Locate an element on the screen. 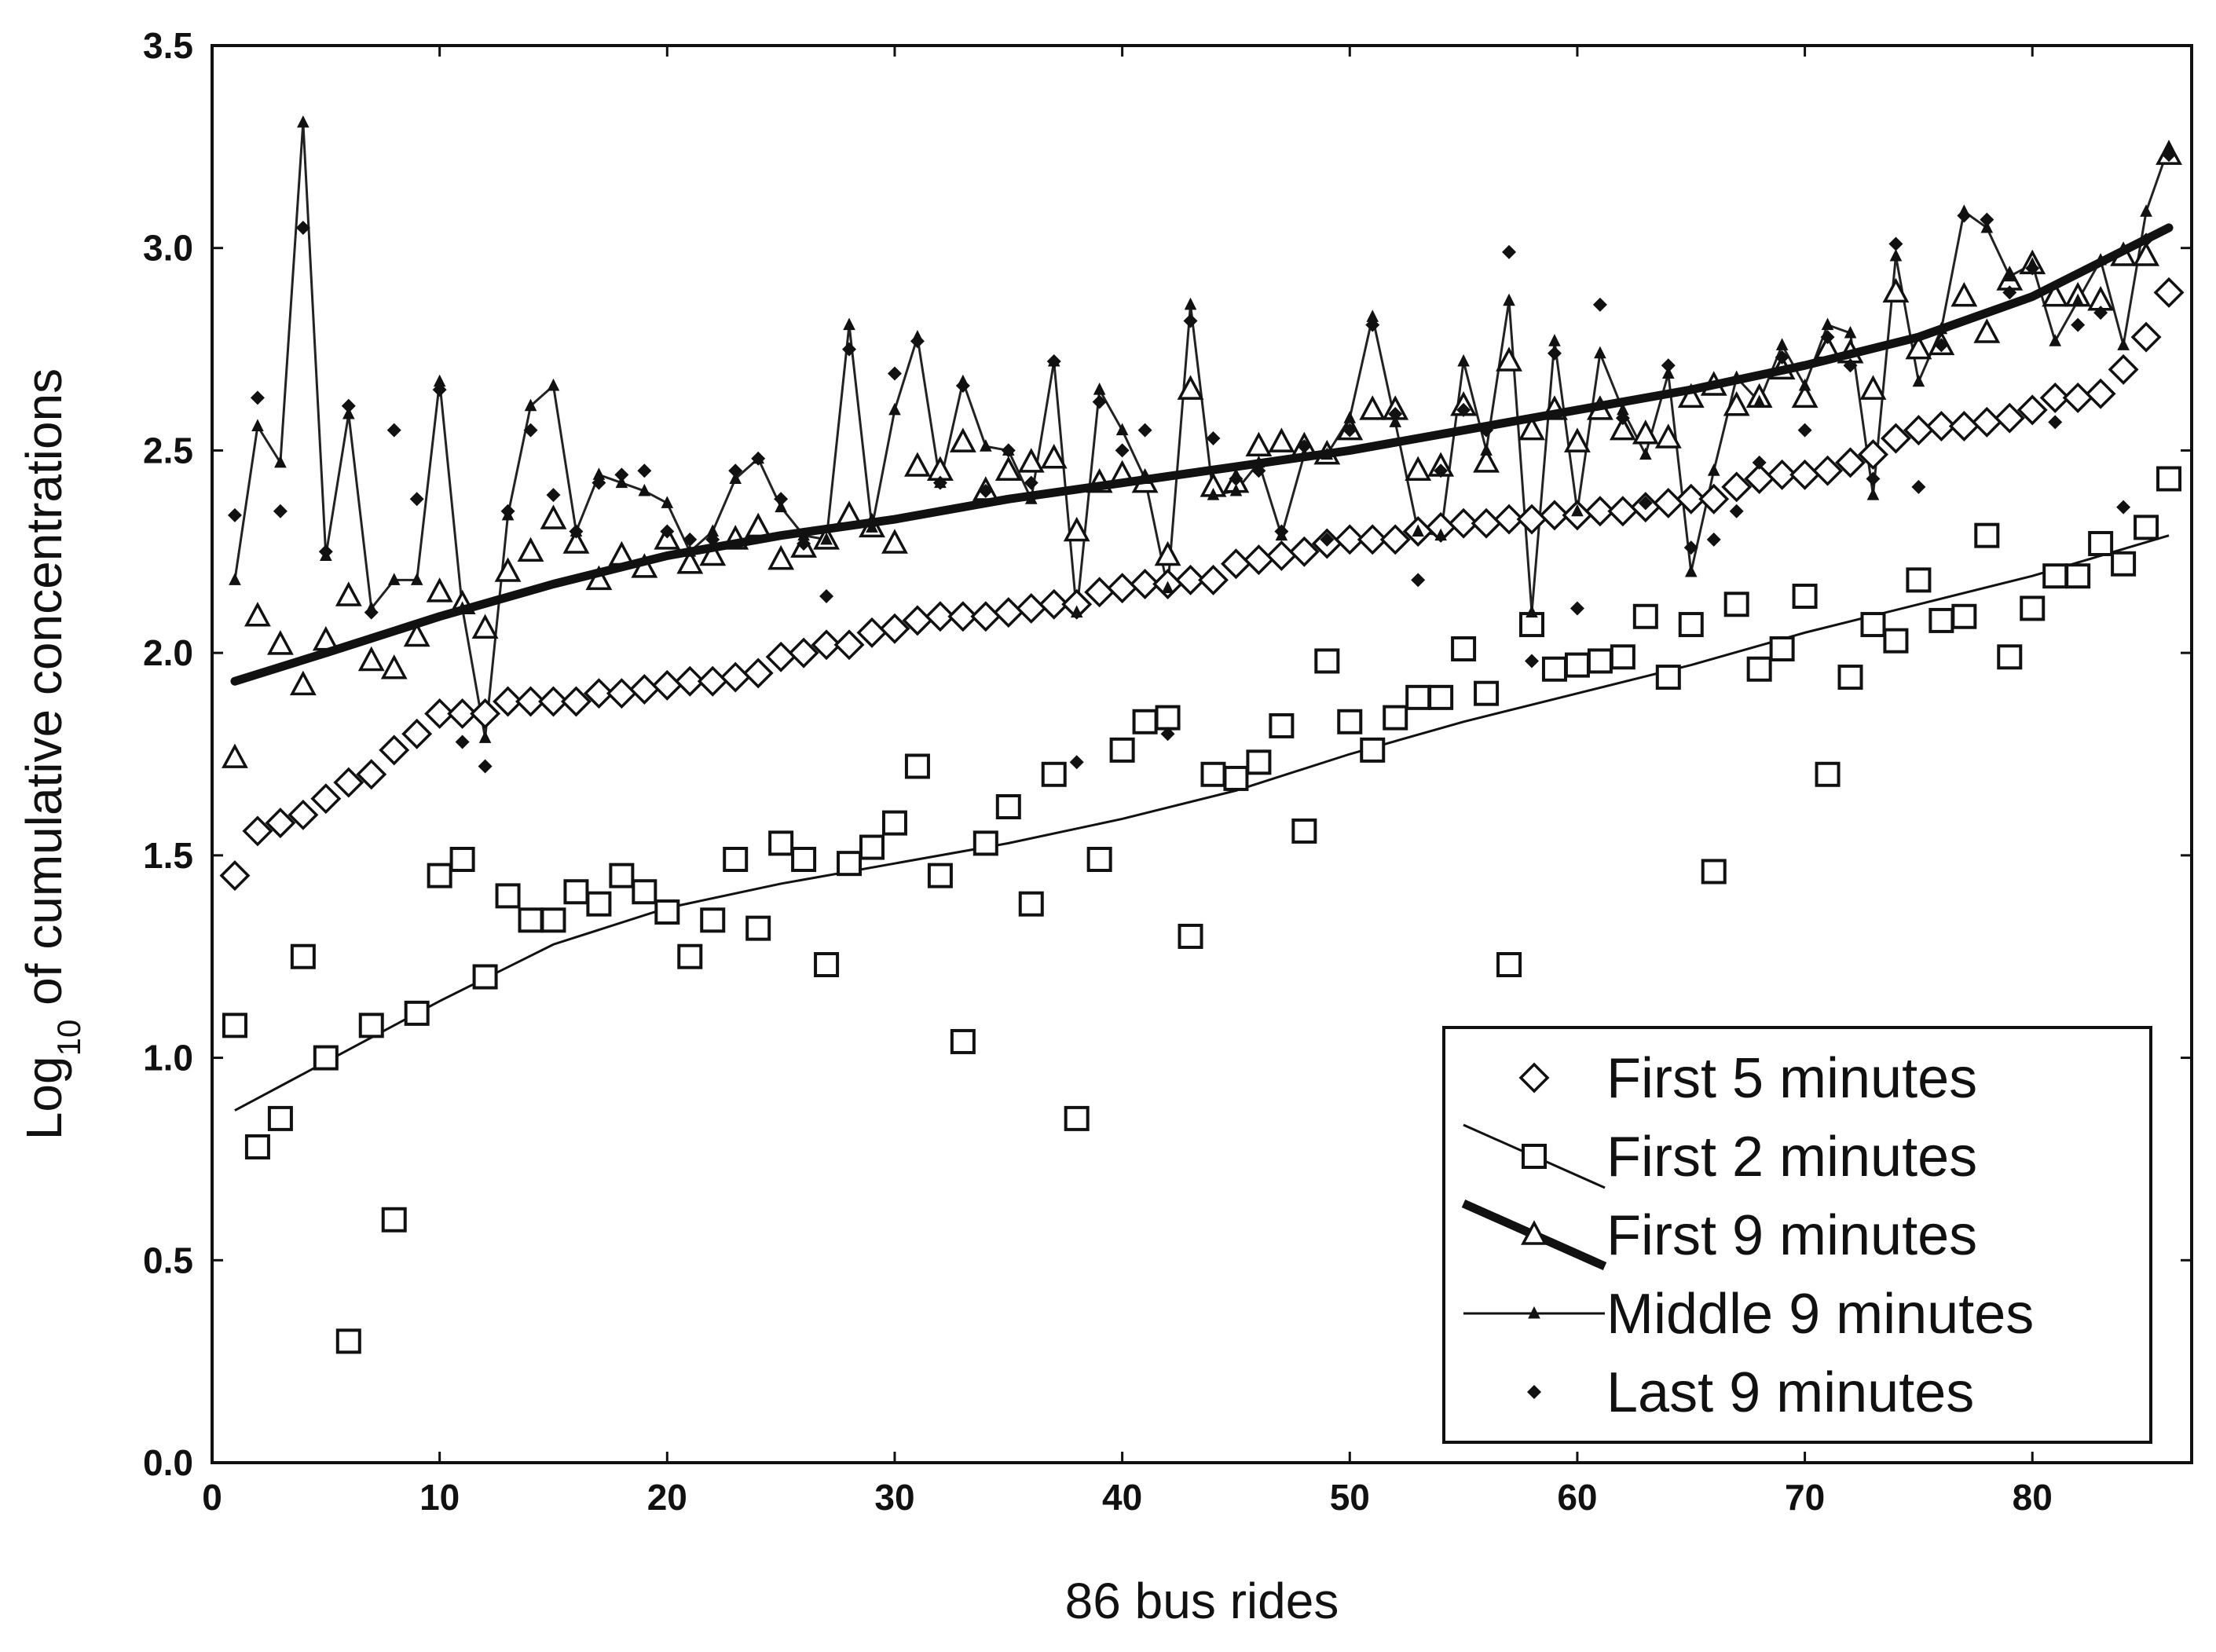  legend-label: Middle 9 minutes is located at coordinates (1820, 1314).